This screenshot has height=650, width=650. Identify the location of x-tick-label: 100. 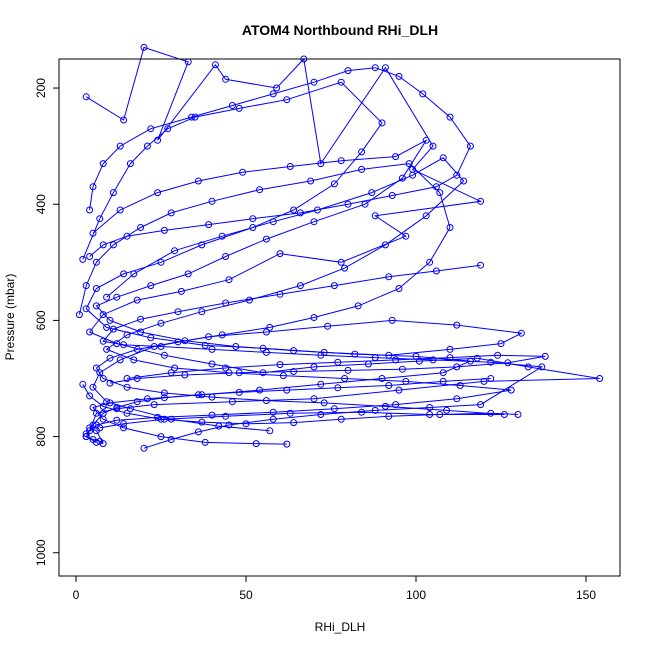
(416, 595).